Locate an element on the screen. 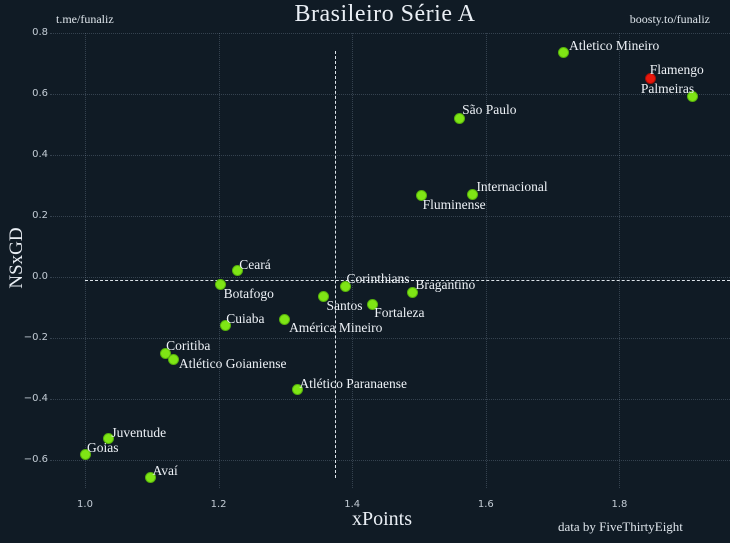  point-label: Internacional is located at coordinates (512, 186).